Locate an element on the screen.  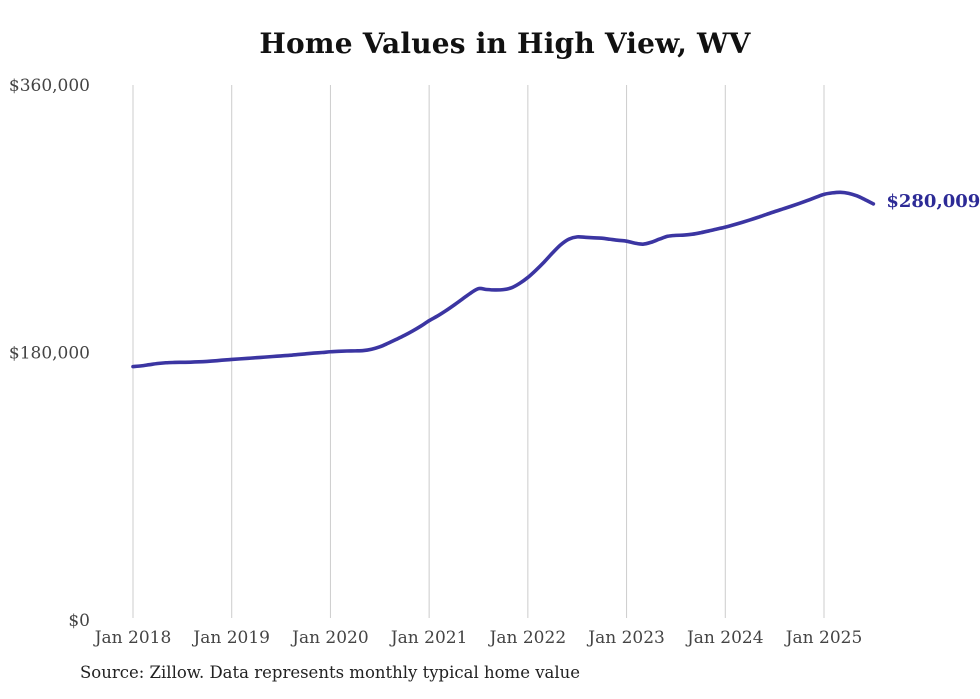
x-tick-label: Jan 2024 is located at coordinates (724, 638).